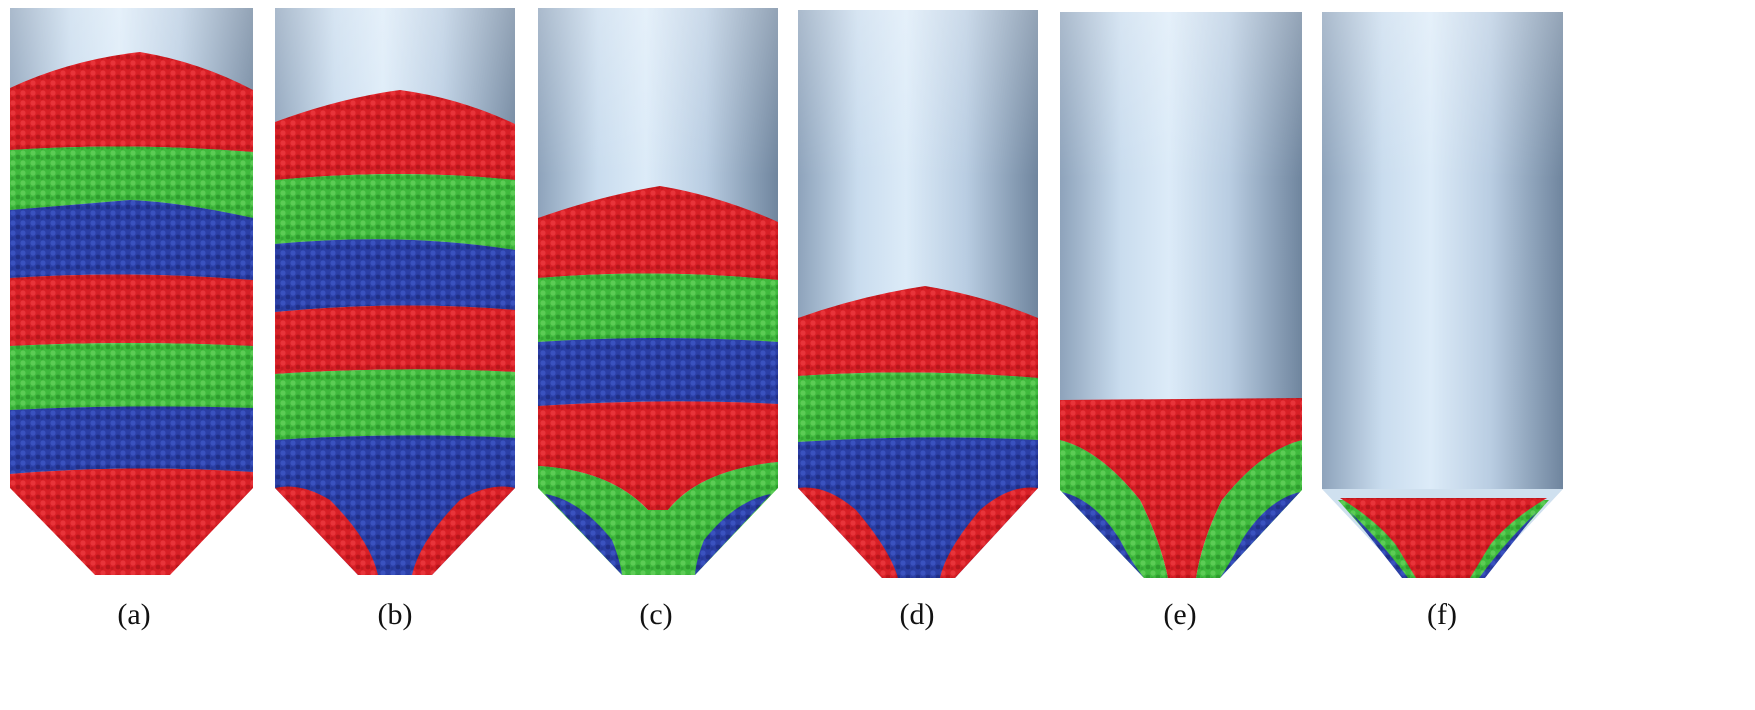  Describe the element at coordinates (917, 614) in the screenshot. I see `panel-label-d: (d)` at that location.